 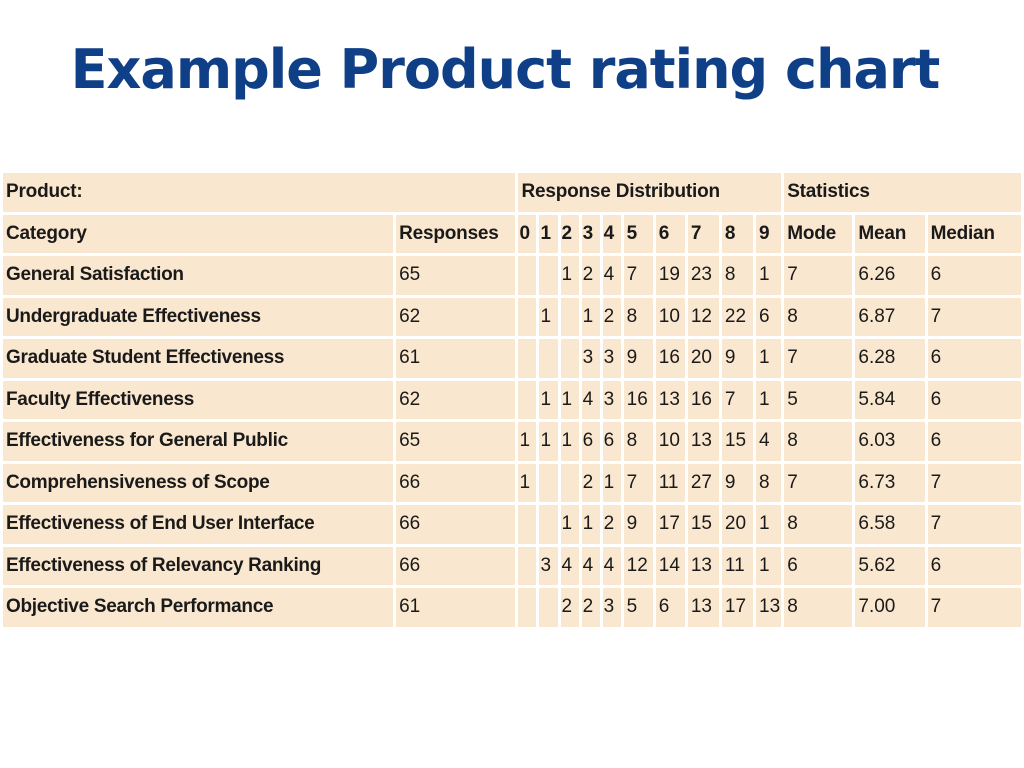 What do you see at coordinates (638, 607) in the screenshot?
I see `rating-count-cell: 5` at bounding box center [638, 607].